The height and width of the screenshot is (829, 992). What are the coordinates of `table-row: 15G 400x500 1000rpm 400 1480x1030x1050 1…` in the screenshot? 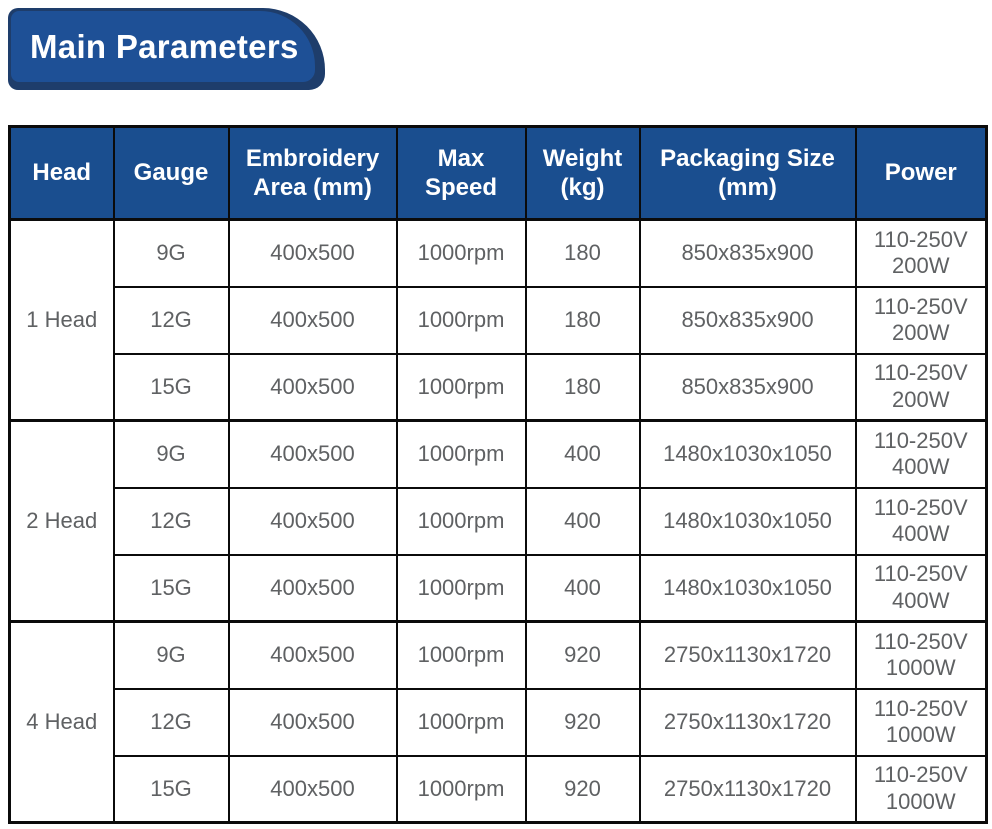 It's located at (499, 588).